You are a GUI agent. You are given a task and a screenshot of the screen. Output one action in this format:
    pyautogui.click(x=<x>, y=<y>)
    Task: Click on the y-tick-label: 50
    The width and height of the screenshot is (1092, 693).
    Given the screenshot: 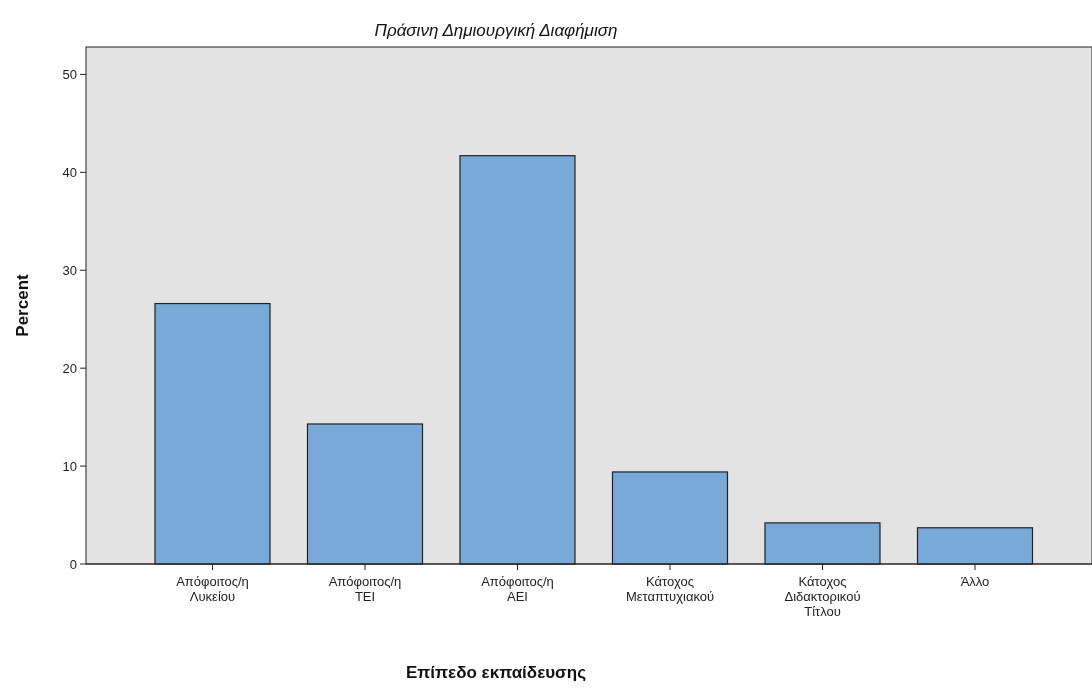 What is the action you would take?
    pyautogui.click(x=69, y=74)
    